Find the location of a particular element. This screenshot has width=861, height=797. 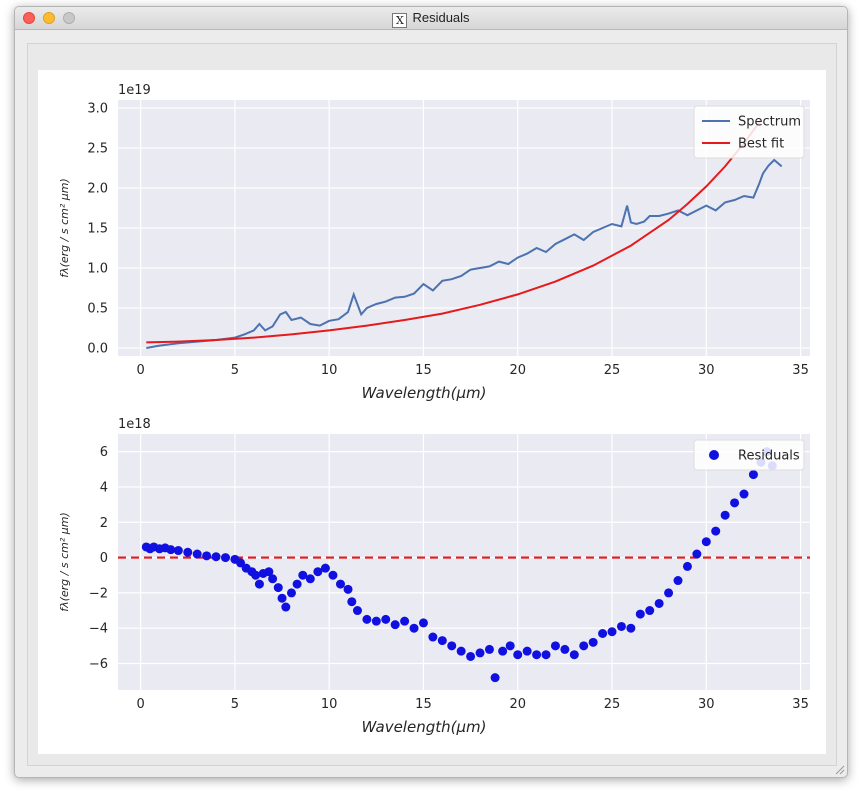

legend-label: Residuals is located at coordinates (769, 456).